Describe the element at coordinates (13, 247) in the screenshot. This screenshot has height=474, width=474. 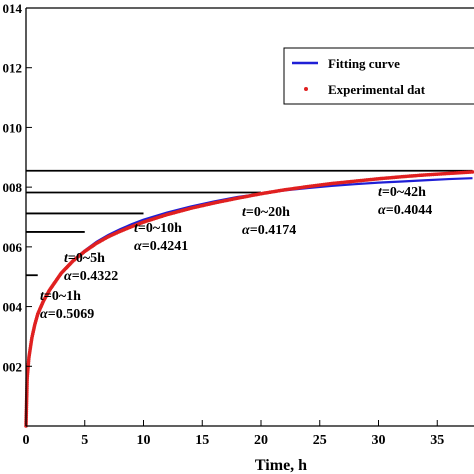
I see `y-tick-label: 006` at that location.